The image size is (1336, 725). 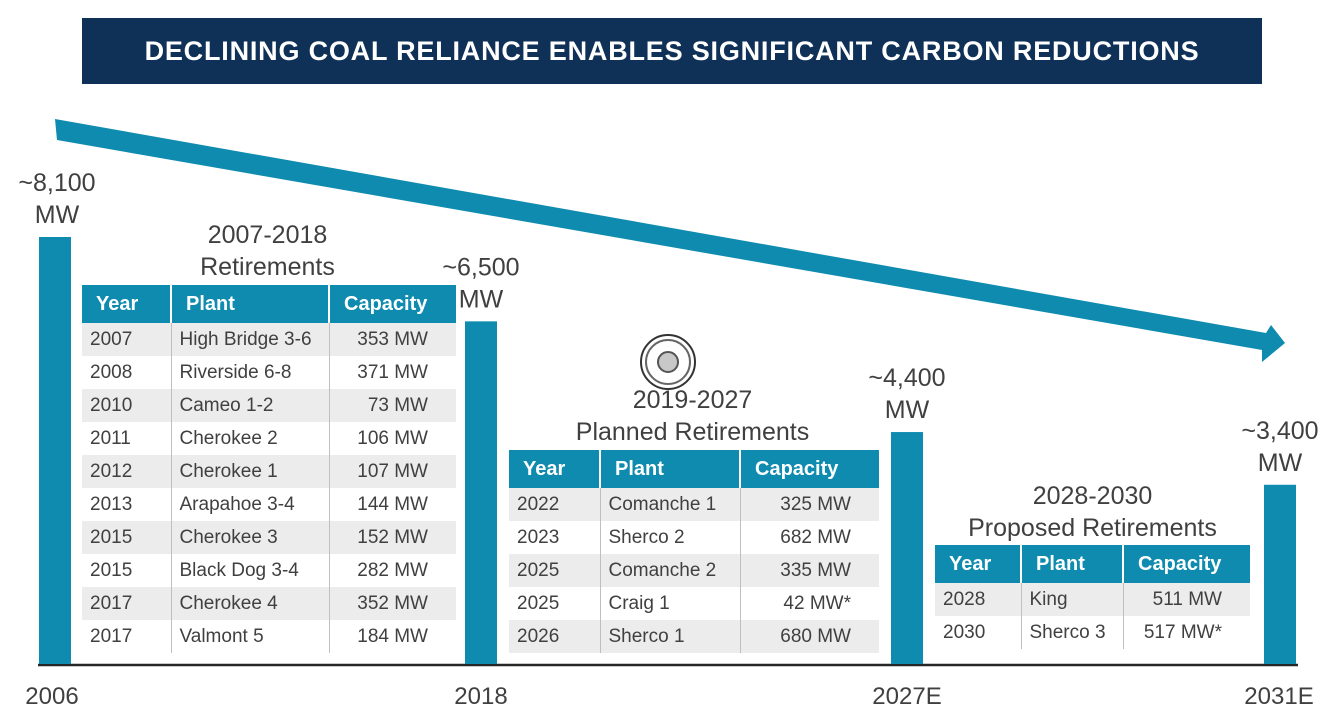 I want to click on cell-plant: Valmont 5, so click(x=250, y=636).